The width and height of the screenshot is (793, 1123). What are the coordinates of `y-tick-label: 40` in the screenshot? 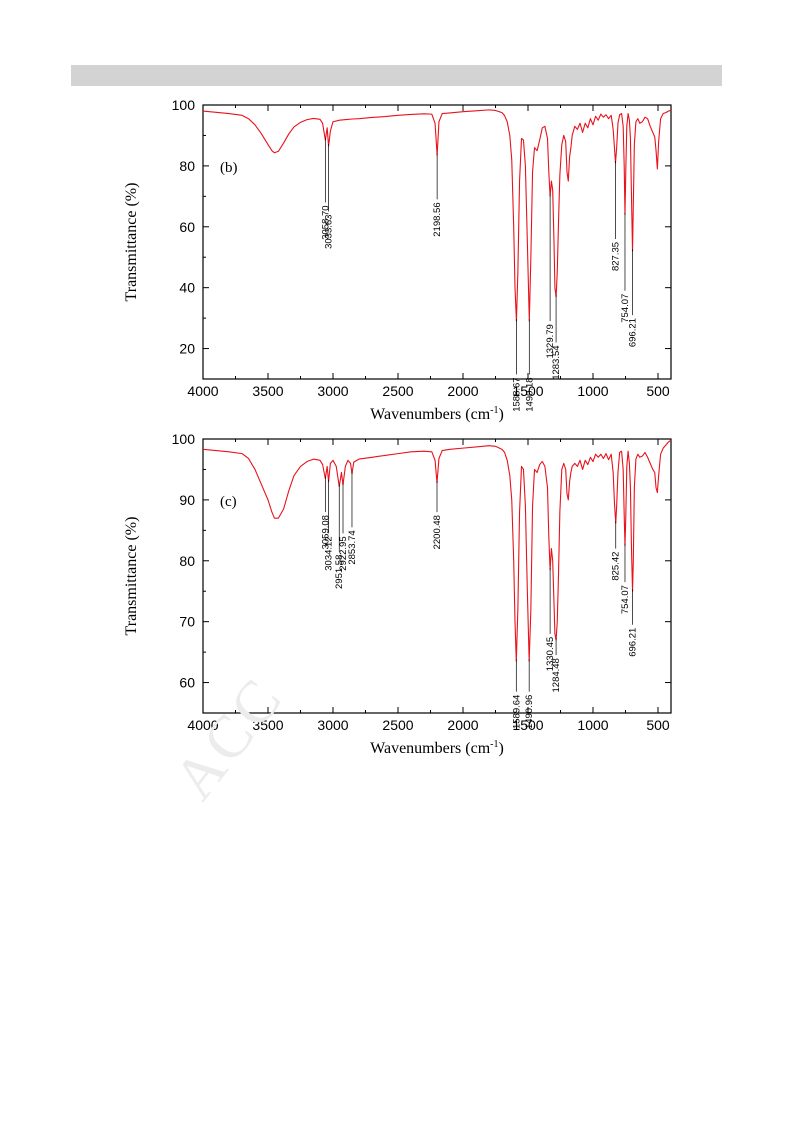 It's located at (187, 288).